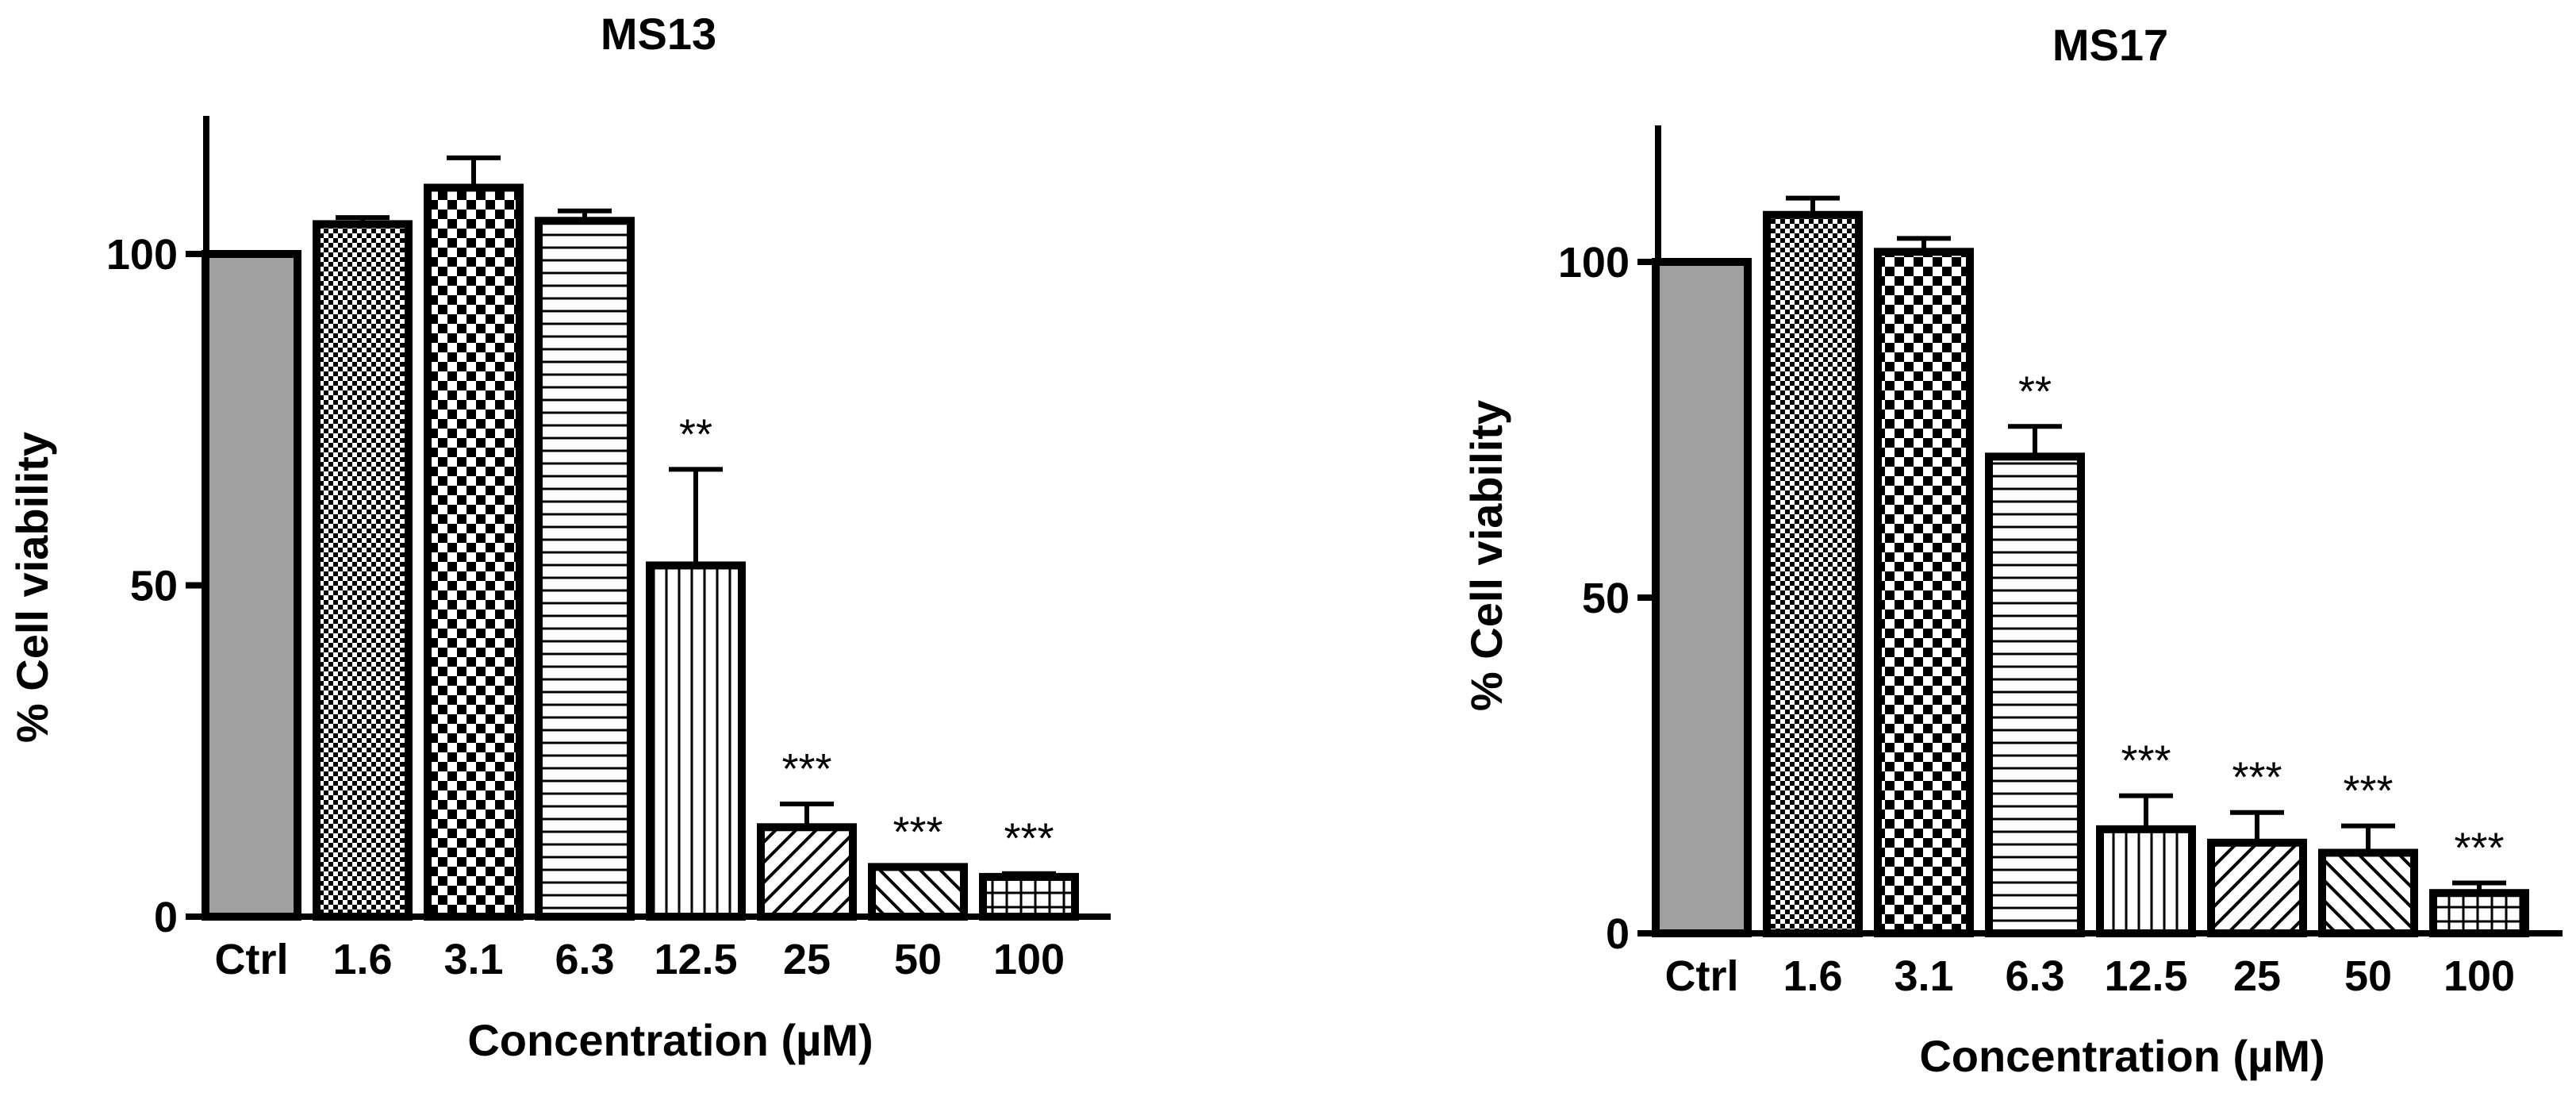 This screenshot has height=1100, width=2576. I want to click on chart-title: MS17, so click(2110, 45).